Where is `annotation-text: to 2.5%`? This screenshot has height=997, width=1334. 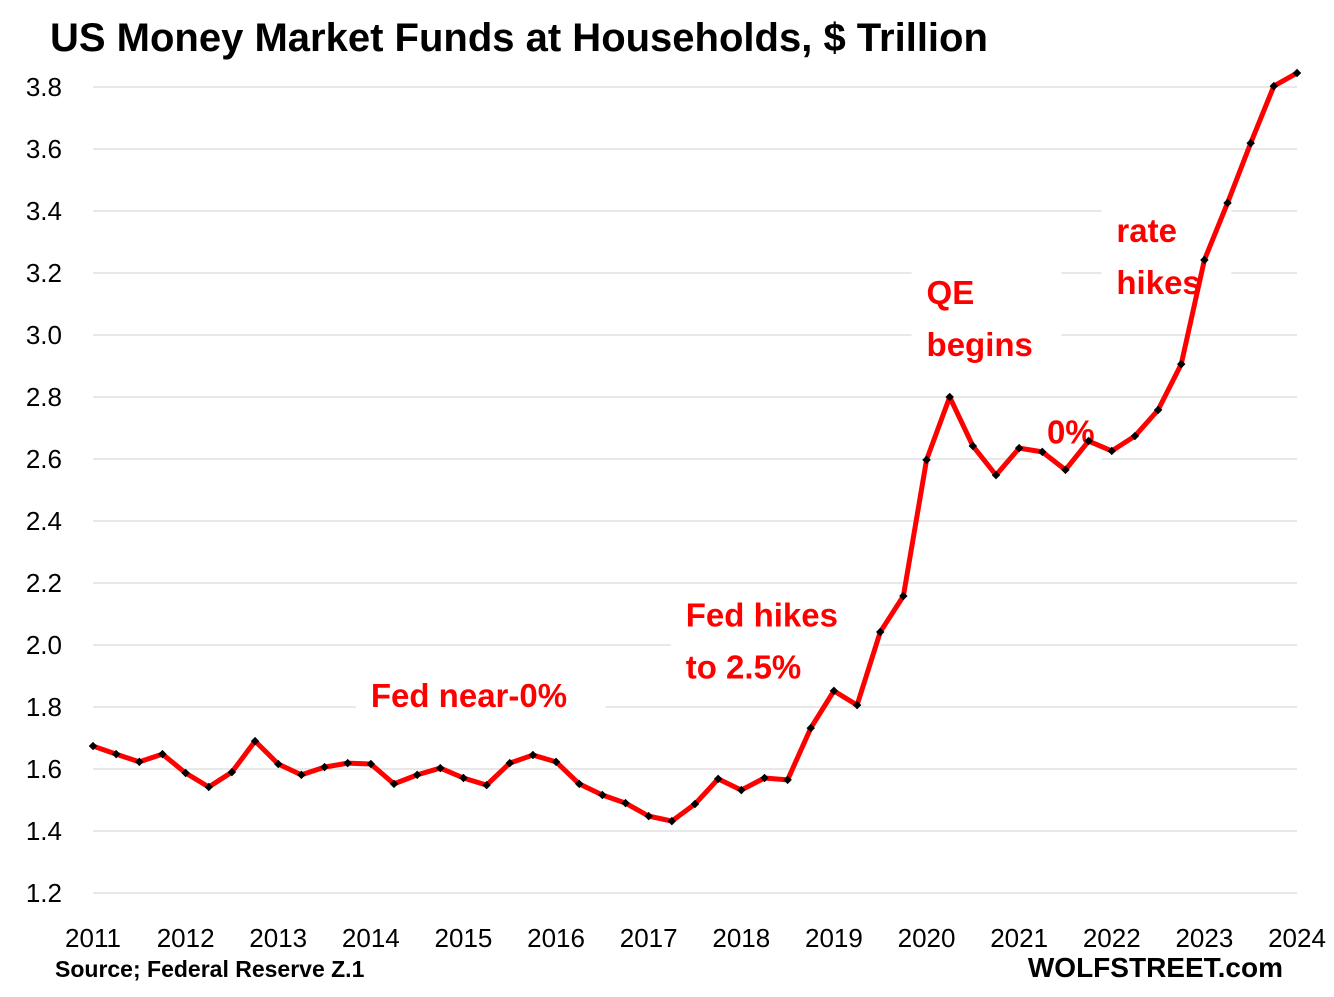 annotation-text: to 2.5% is located at coordinates (744, 666).